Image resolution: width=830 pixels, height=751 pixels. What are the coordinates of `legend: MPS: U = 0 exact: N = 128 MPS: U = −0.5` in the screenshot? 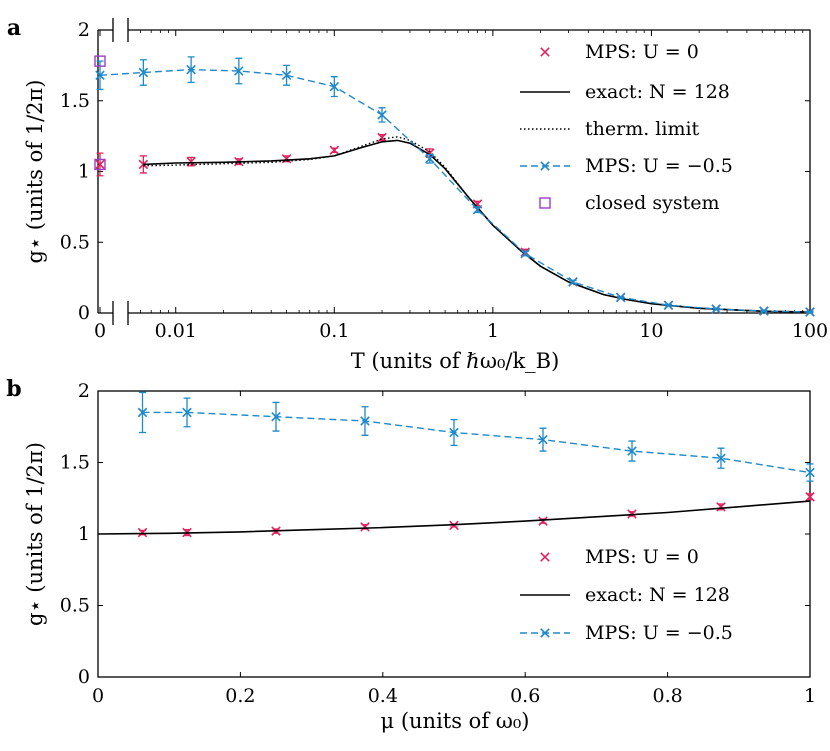 It's located at (626, 595).